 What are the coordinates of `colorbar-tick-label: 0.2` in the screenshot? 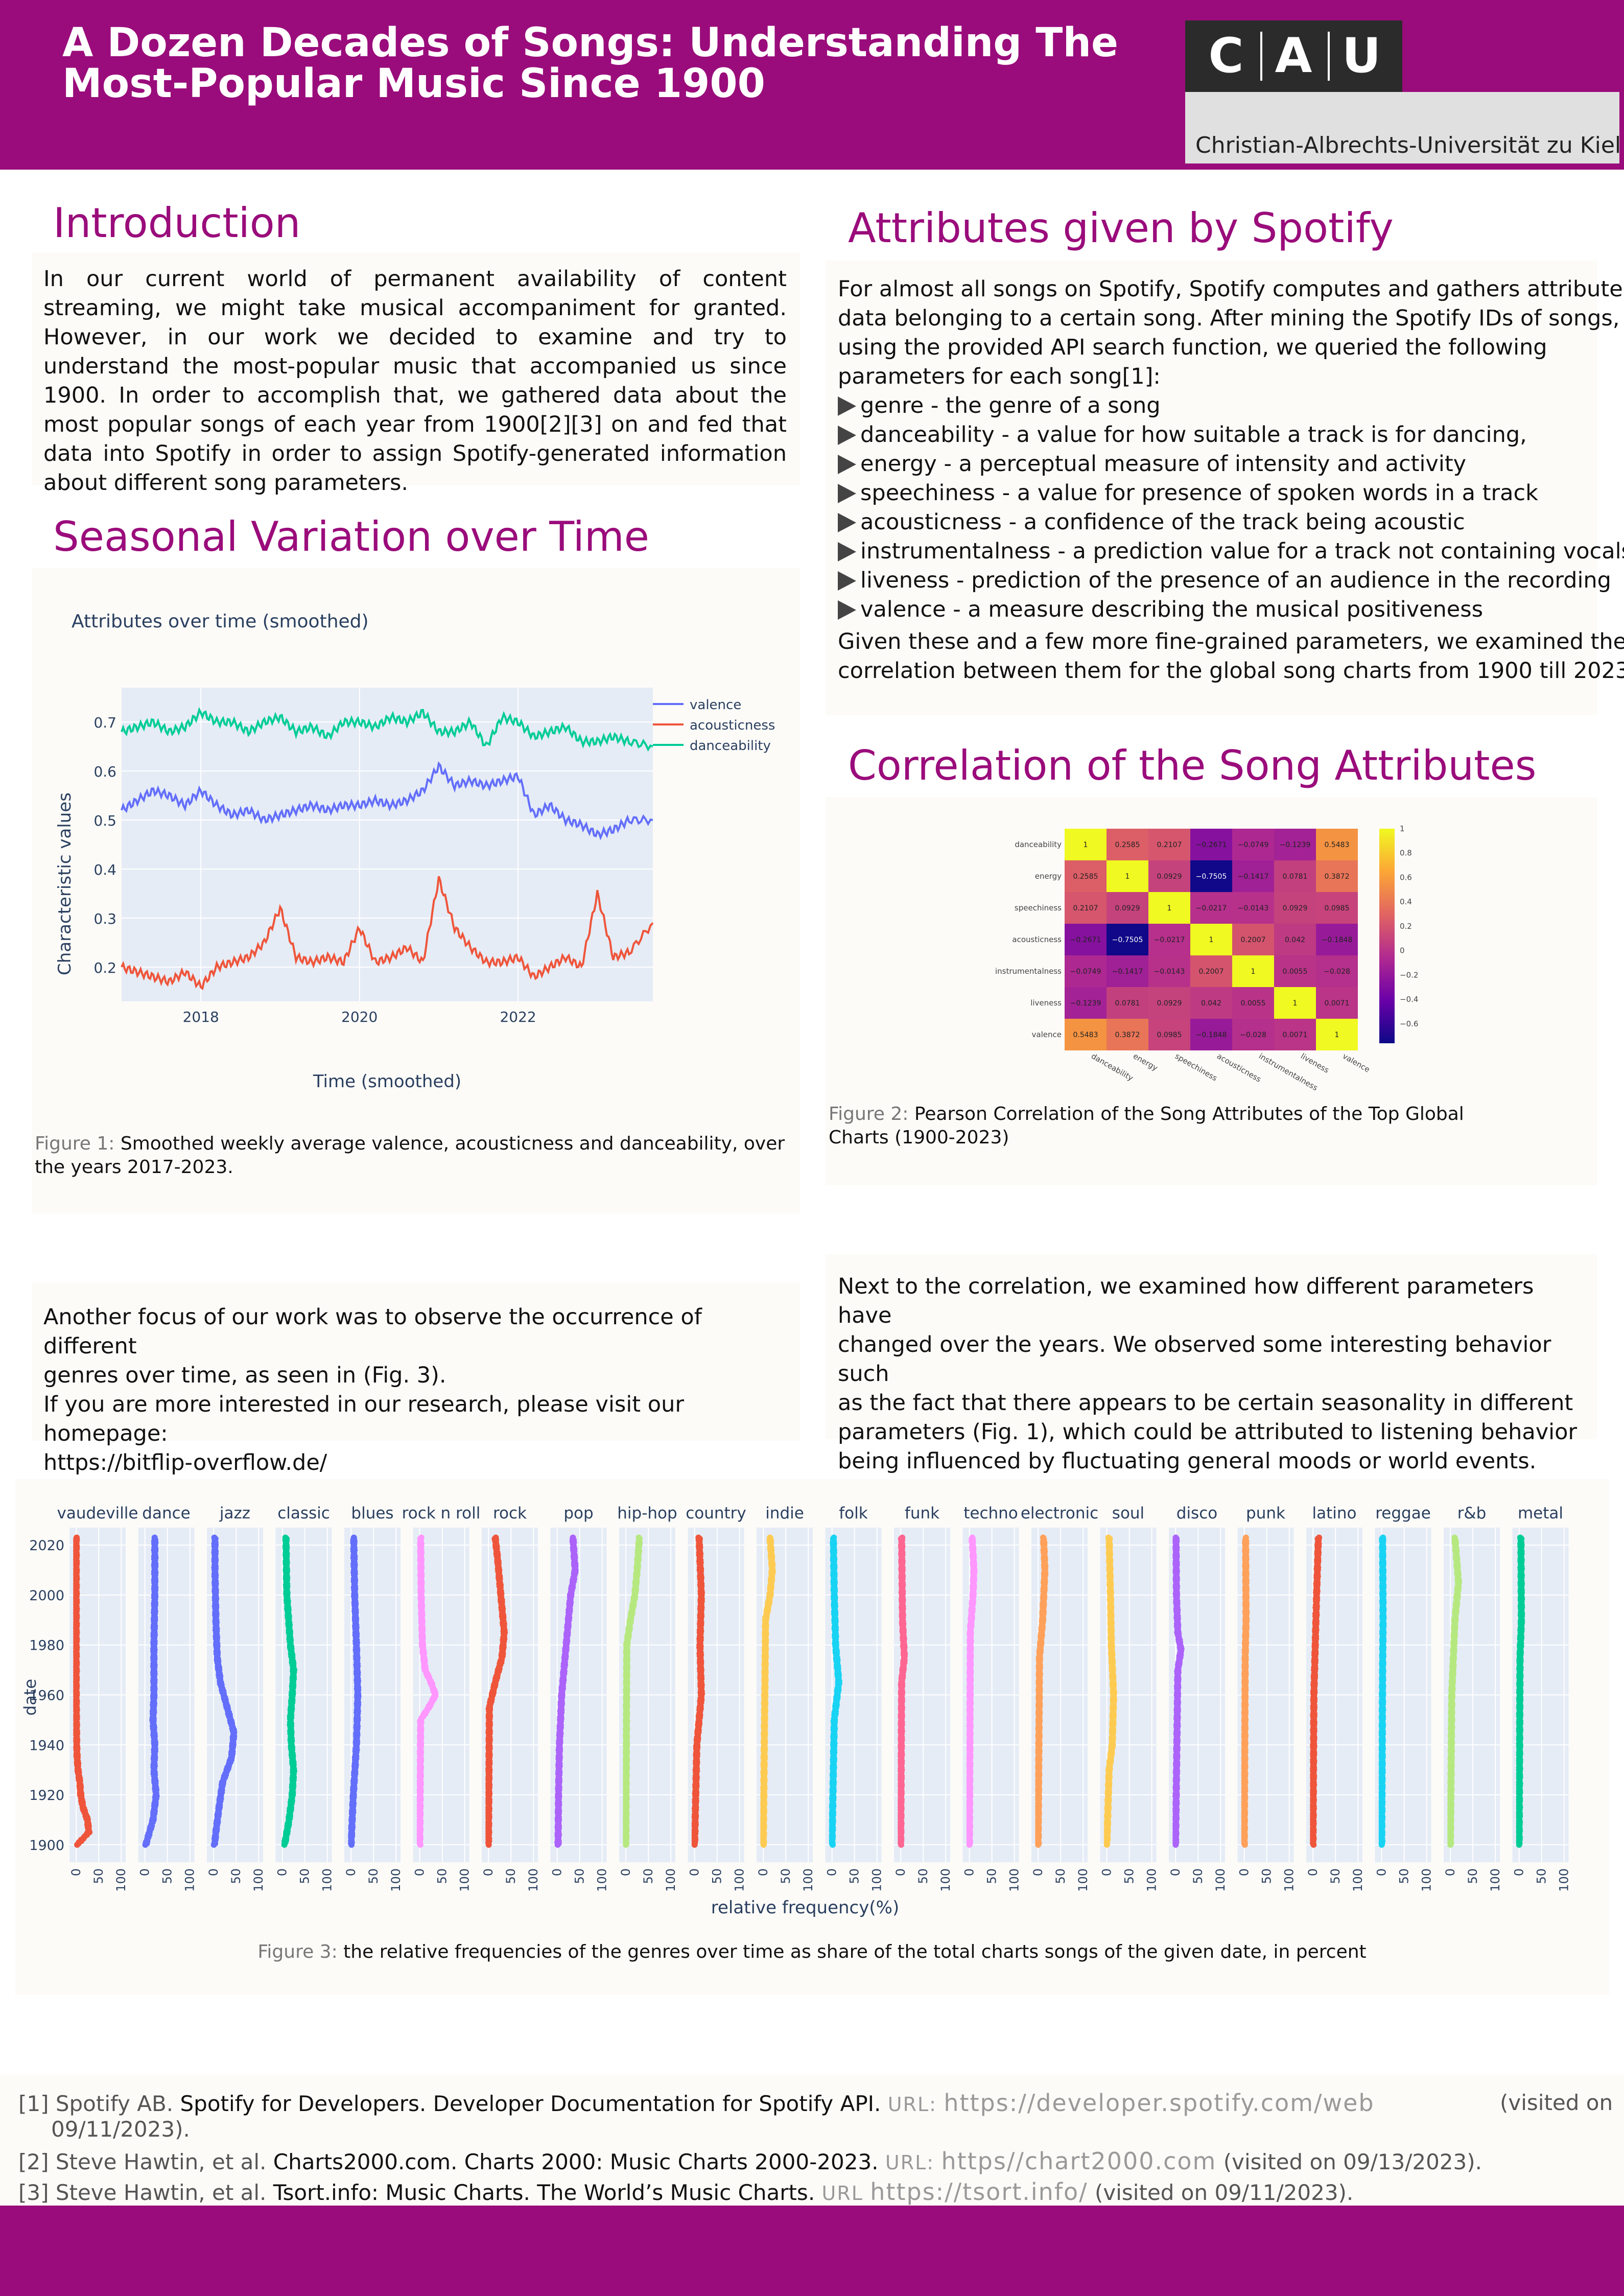 It's located at (1406, 926).